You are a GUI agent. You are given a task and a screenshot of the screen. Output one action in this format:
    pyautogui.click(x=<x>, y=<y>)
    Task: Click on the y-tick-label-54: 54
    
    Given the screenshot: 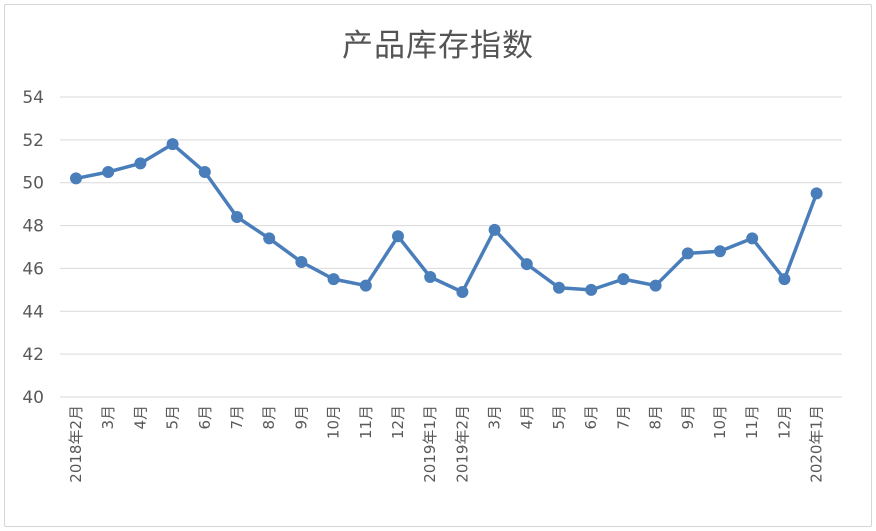 What is the action you would take?
    pyautogui.click(x=33, y=98)
    